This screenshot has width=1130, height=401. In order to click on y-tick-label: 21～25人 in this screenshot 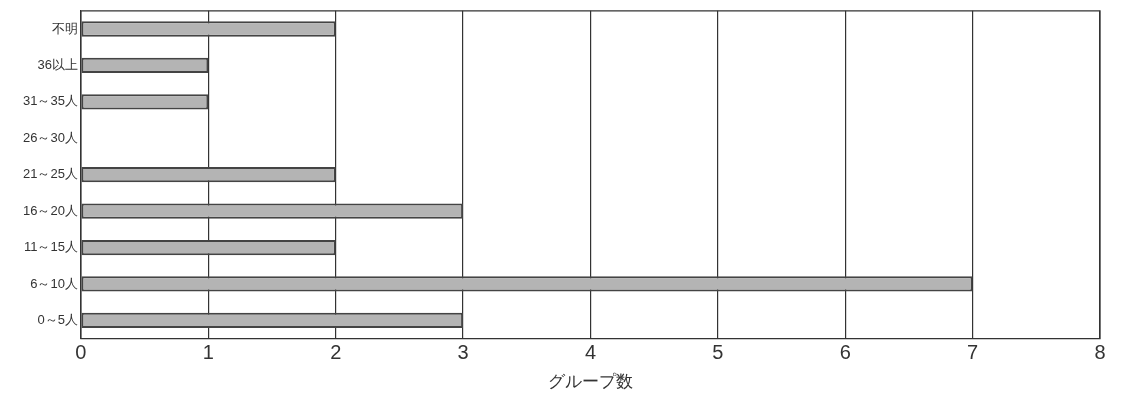, I will do `click(50, 174)`.